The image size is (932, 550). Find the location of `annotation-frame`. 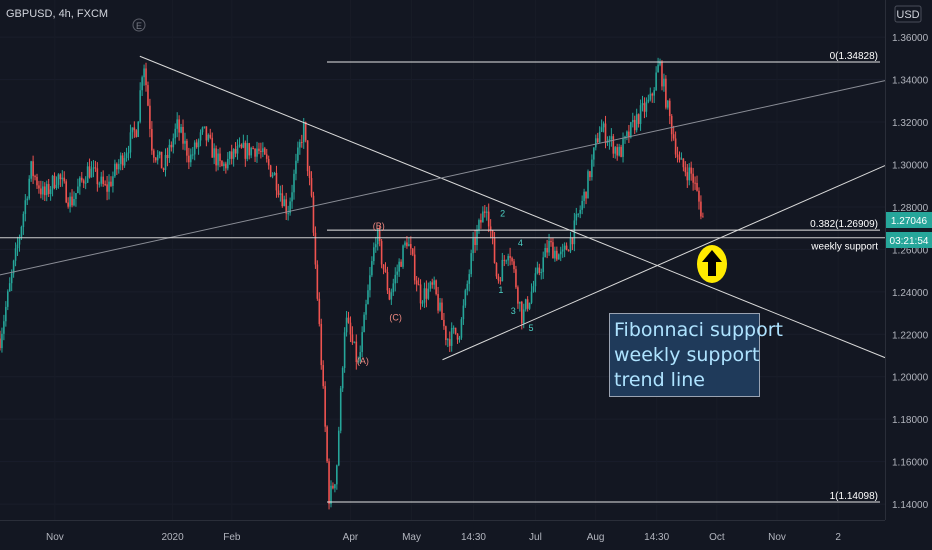

annotation-frame is located at coordinates (684, 355).